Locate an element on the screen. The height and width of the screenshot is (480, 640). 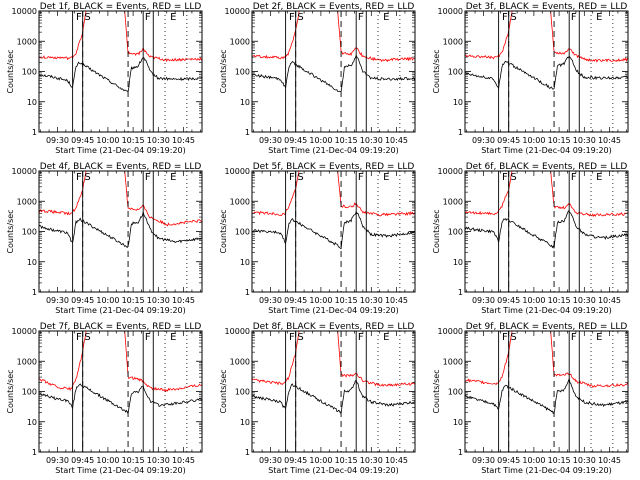
chart-title: Det 9f, BLACK = Events, RED = LLD is located at coordinates (547, 327).